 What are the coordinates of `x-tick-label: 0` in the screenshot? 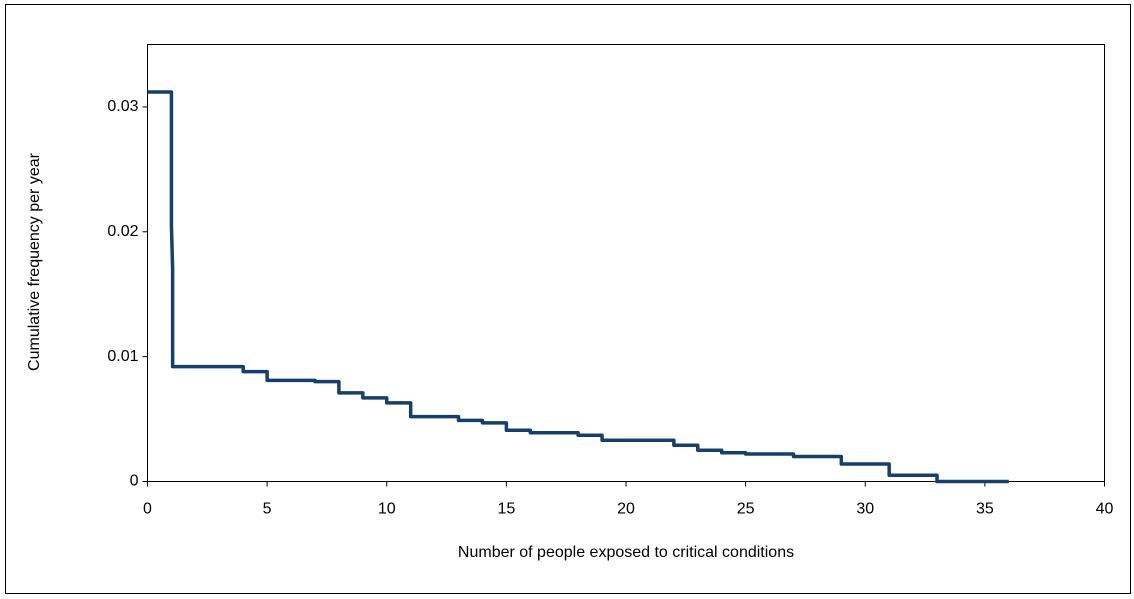 It's located at (147, 509).